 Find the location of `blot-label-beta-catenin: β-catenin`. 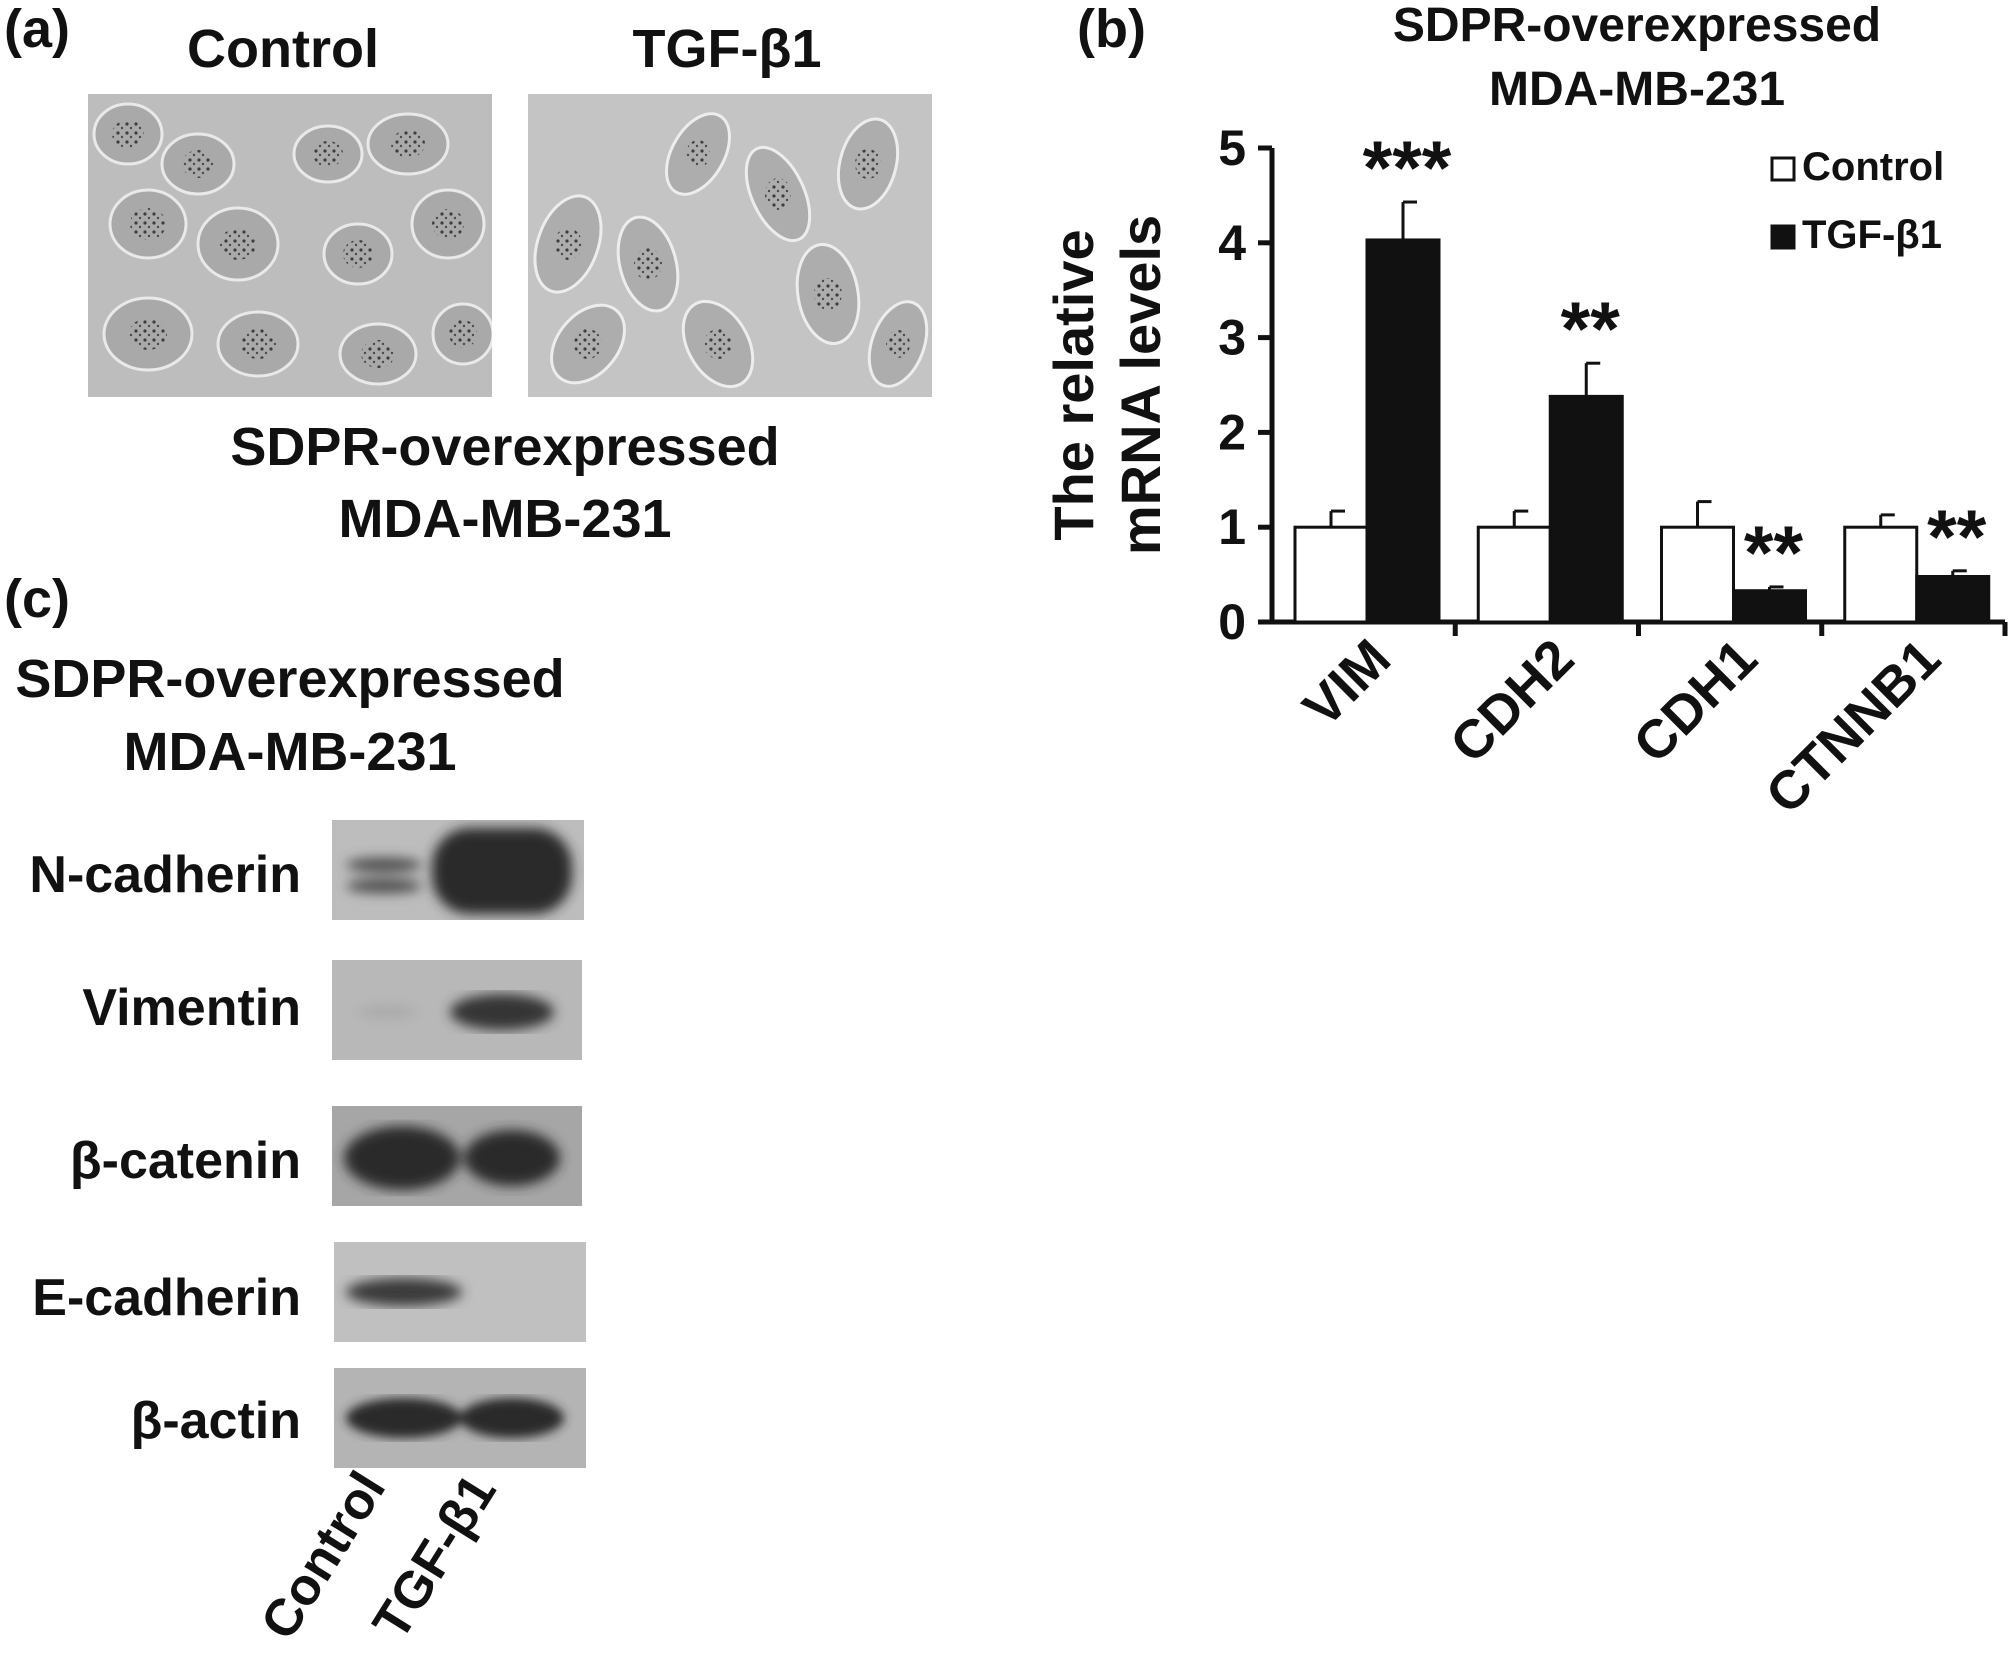

blot-label-beta-catenin: β-catenin is located at coordinates (185, 1161).